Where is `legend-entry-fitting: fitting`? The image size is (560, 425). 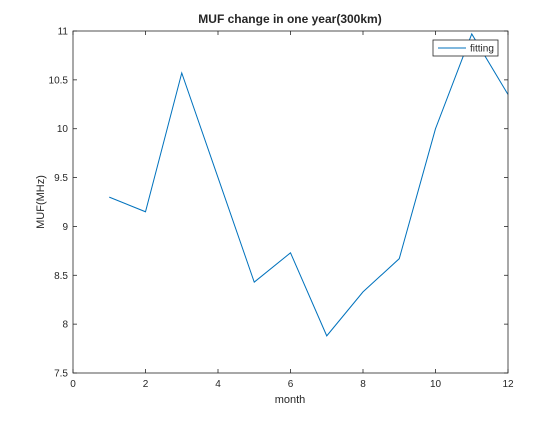
legend-entry-fitting: fitting is located at coordinates (482, 49).